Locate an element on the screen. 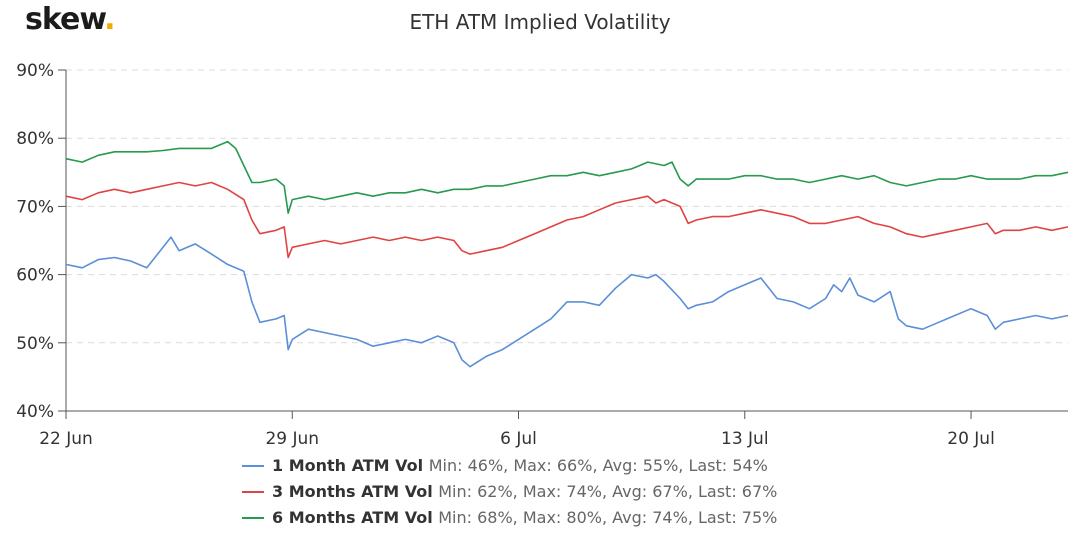 The image size is (1080, 543). y-tick-label: 70% is located at coordinates (35, 207).